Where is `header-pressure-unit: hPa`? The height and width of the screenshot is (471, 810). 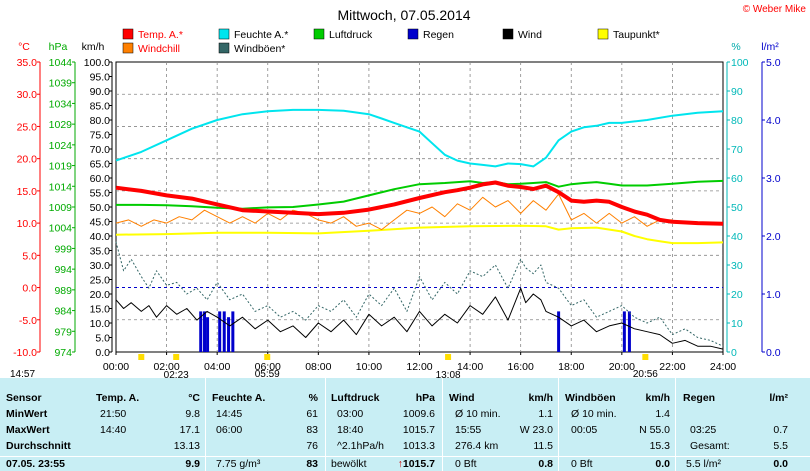
header-pressure-unit: hPa is located at coordinates (425, 398).